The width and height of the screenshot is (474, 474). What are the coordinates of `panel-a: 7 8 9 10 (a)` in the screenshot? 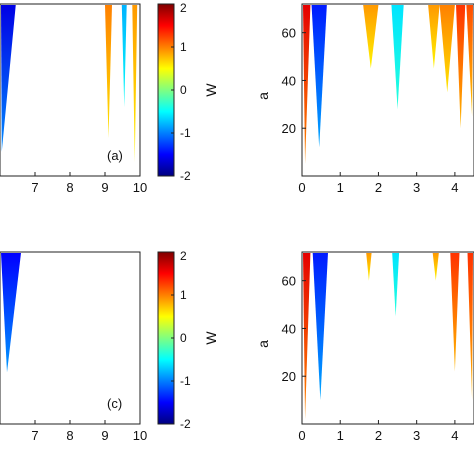 It's located at (73, 99).